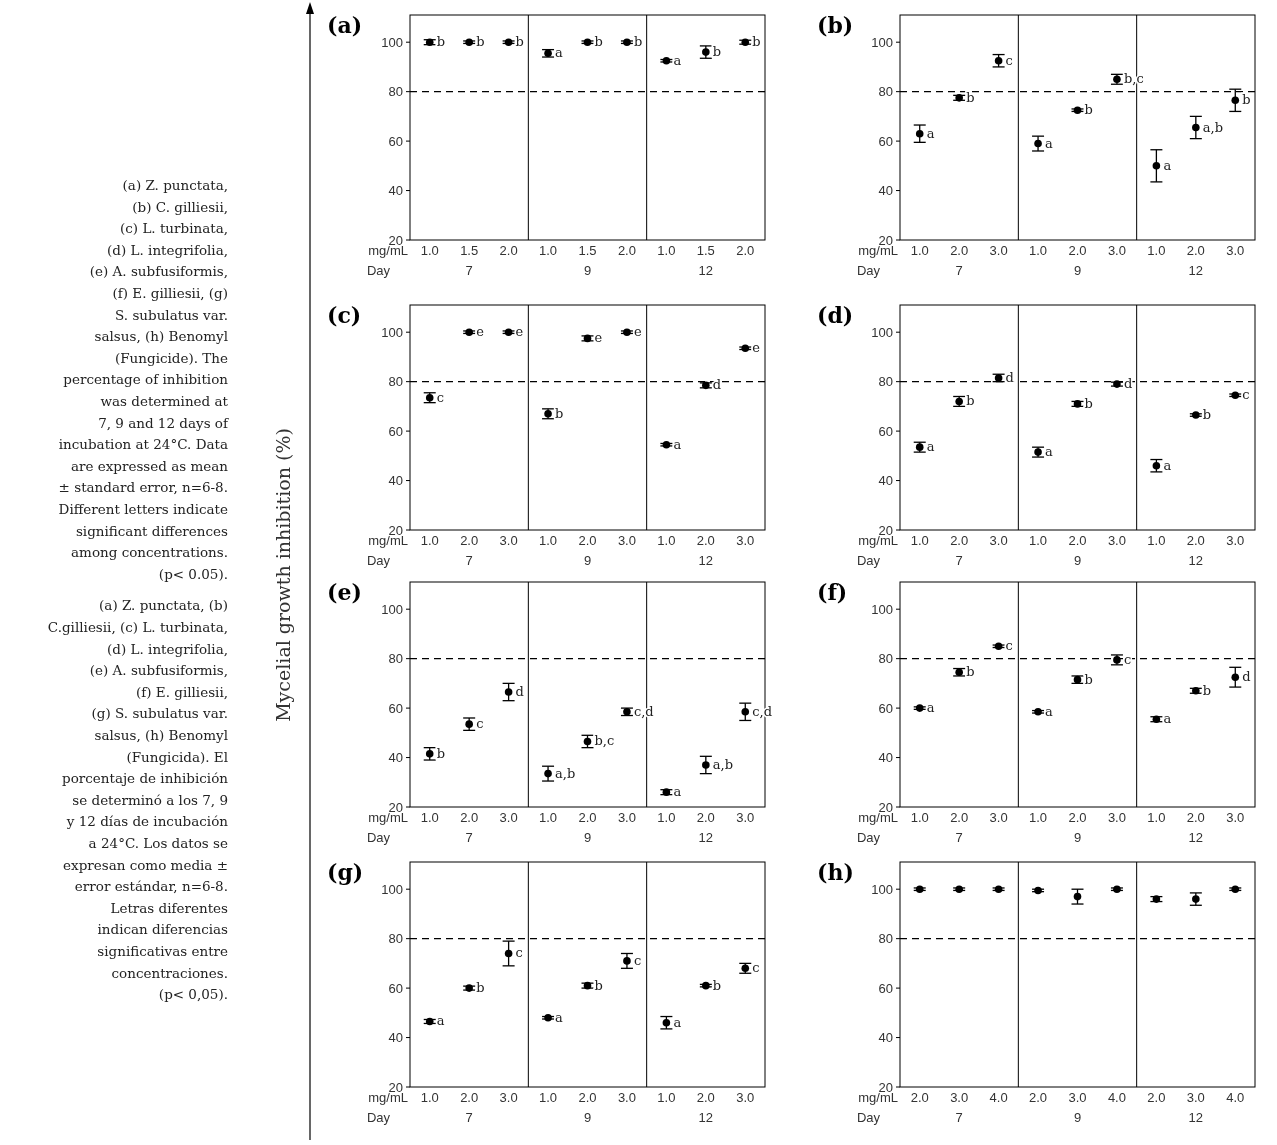  Describe the element at coordinates (163, 605) in the screenshot. I see `text: (a) Z. punctata, (b)` at that location.